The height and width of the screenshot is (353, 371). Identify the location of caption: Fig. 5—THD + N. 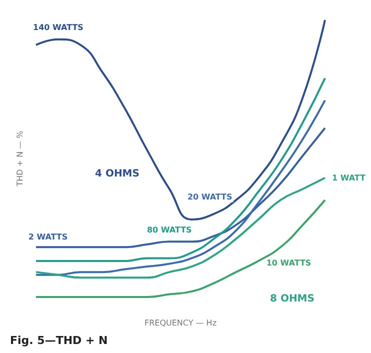
(59, 340).